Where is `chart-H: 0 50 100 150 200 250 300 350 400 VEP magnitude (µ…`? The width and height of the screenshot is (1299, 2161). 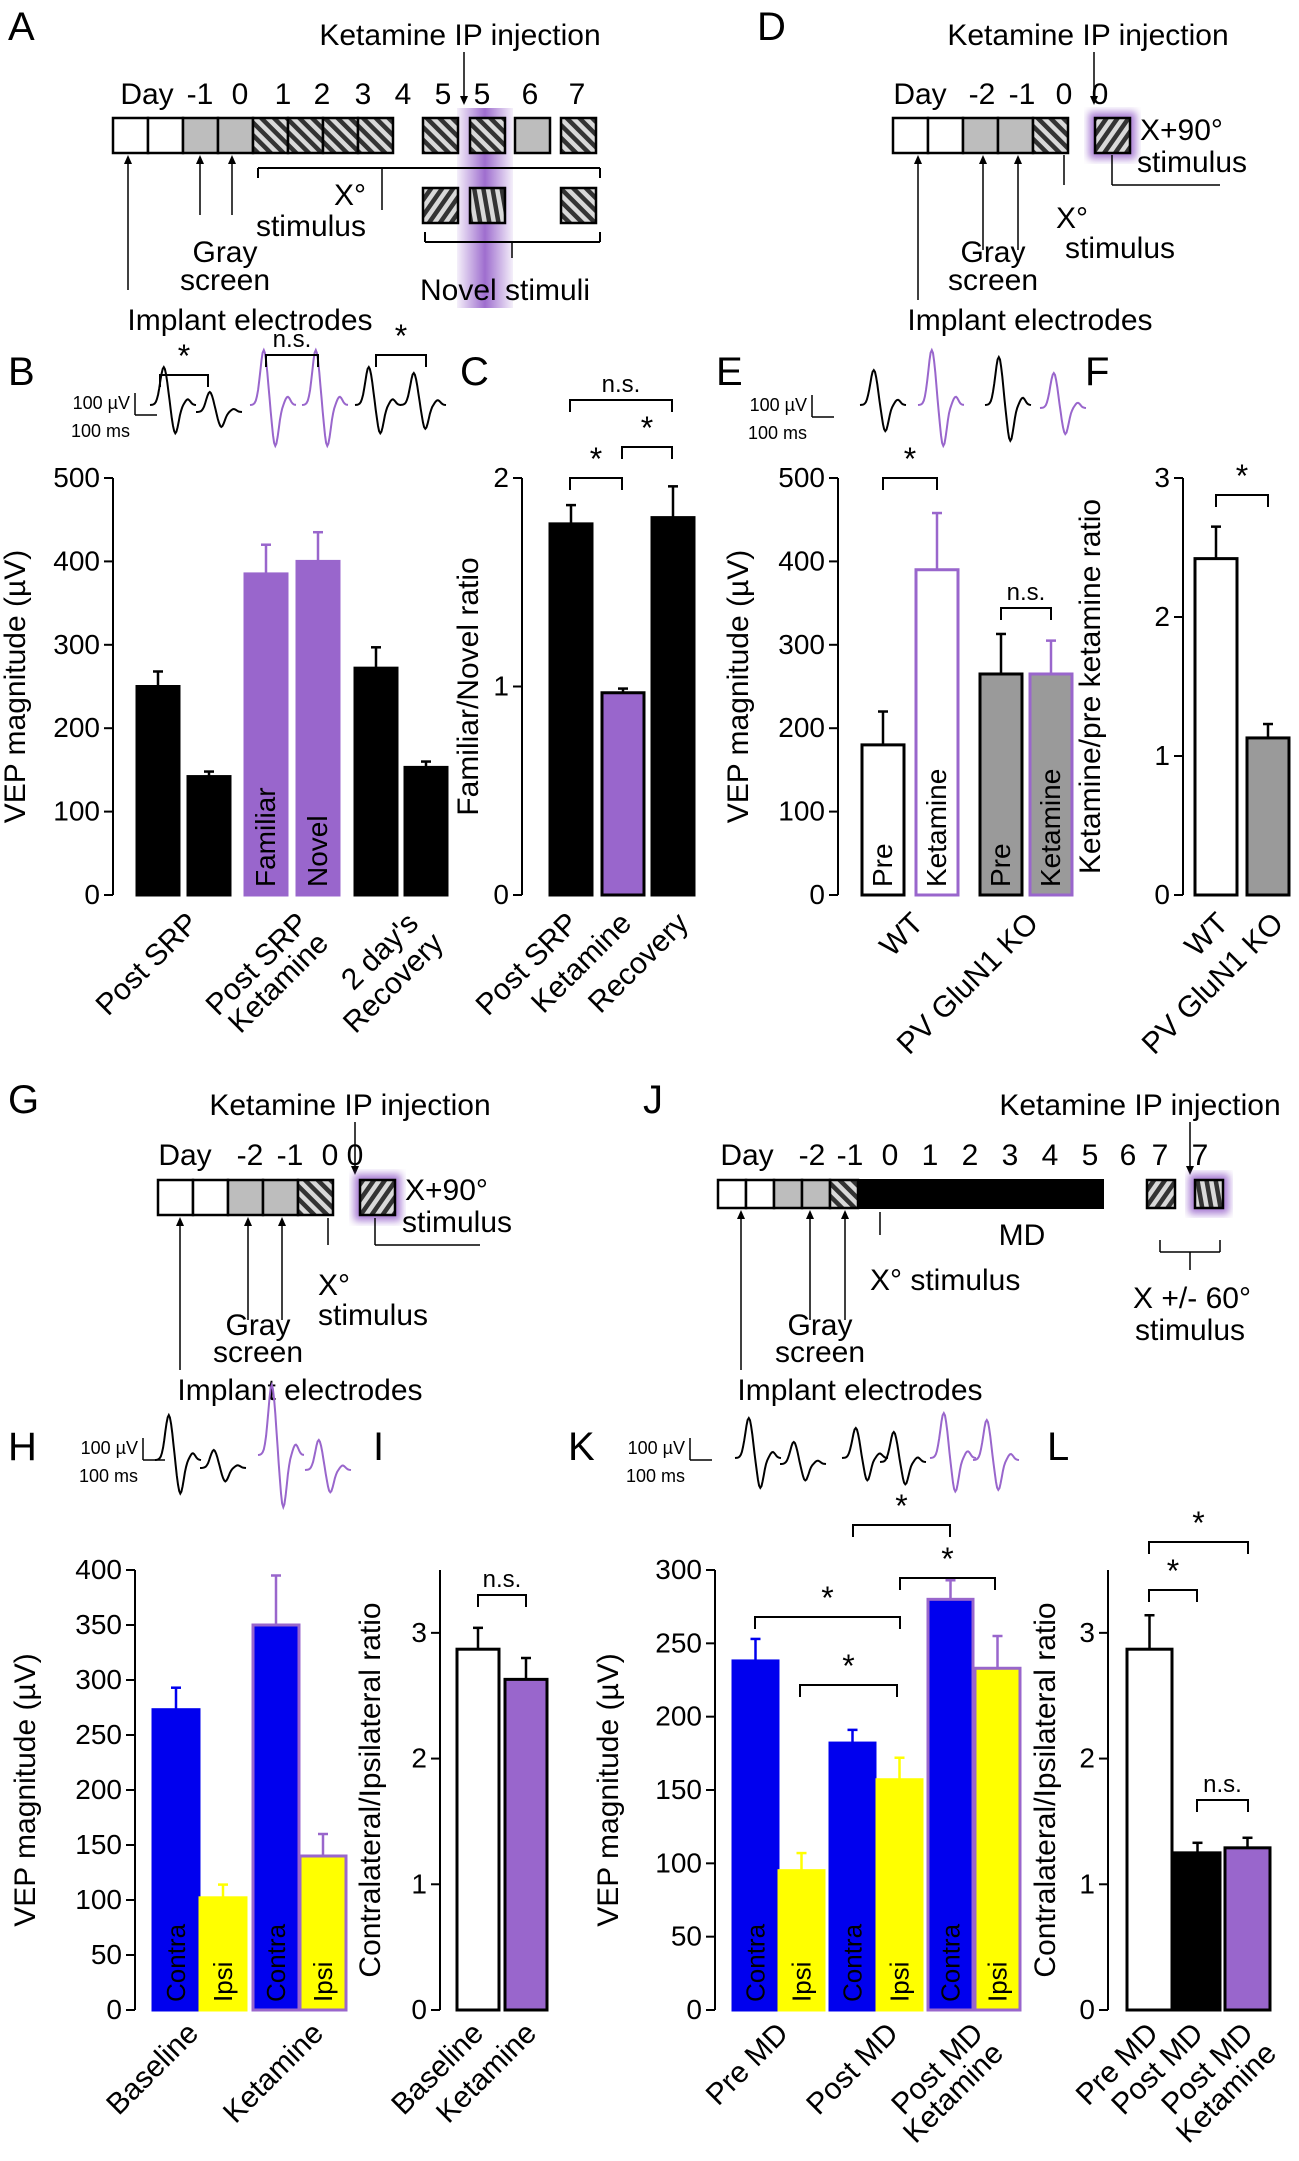
chart-H: 0 50 100 150 200 250 300 350 400 VEP magnitude (µ… is located at coordinates (178, 1789).